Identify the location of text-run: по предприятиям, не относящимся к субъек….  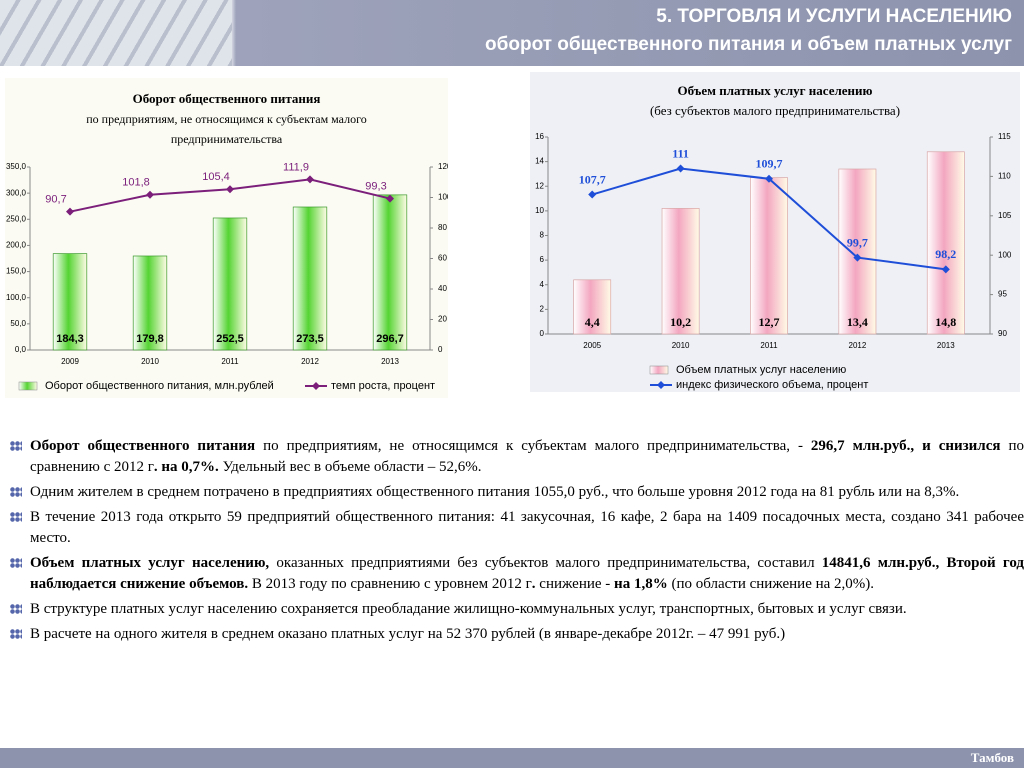
(533, 446).